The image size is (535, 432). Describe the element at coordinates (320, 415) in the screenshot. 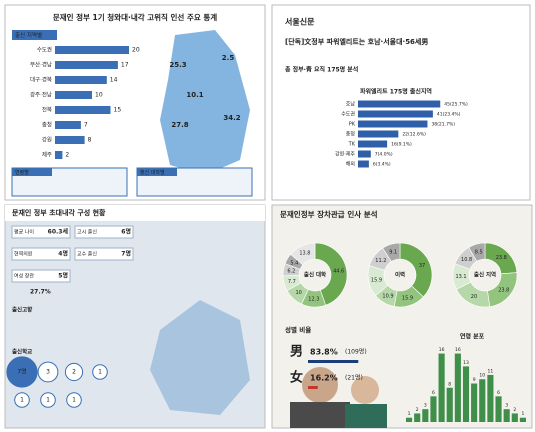

I see `person-body` at that location.